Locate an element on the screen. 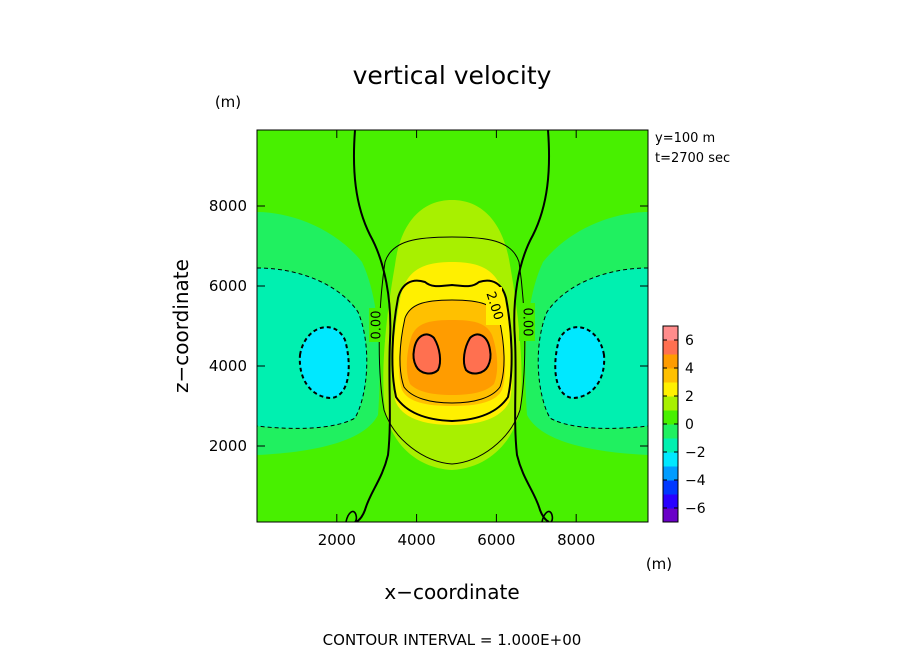 Image resolution: width=904 pixels, height=654 pixels. zero-contour-left is located at coordinates (372, 326).